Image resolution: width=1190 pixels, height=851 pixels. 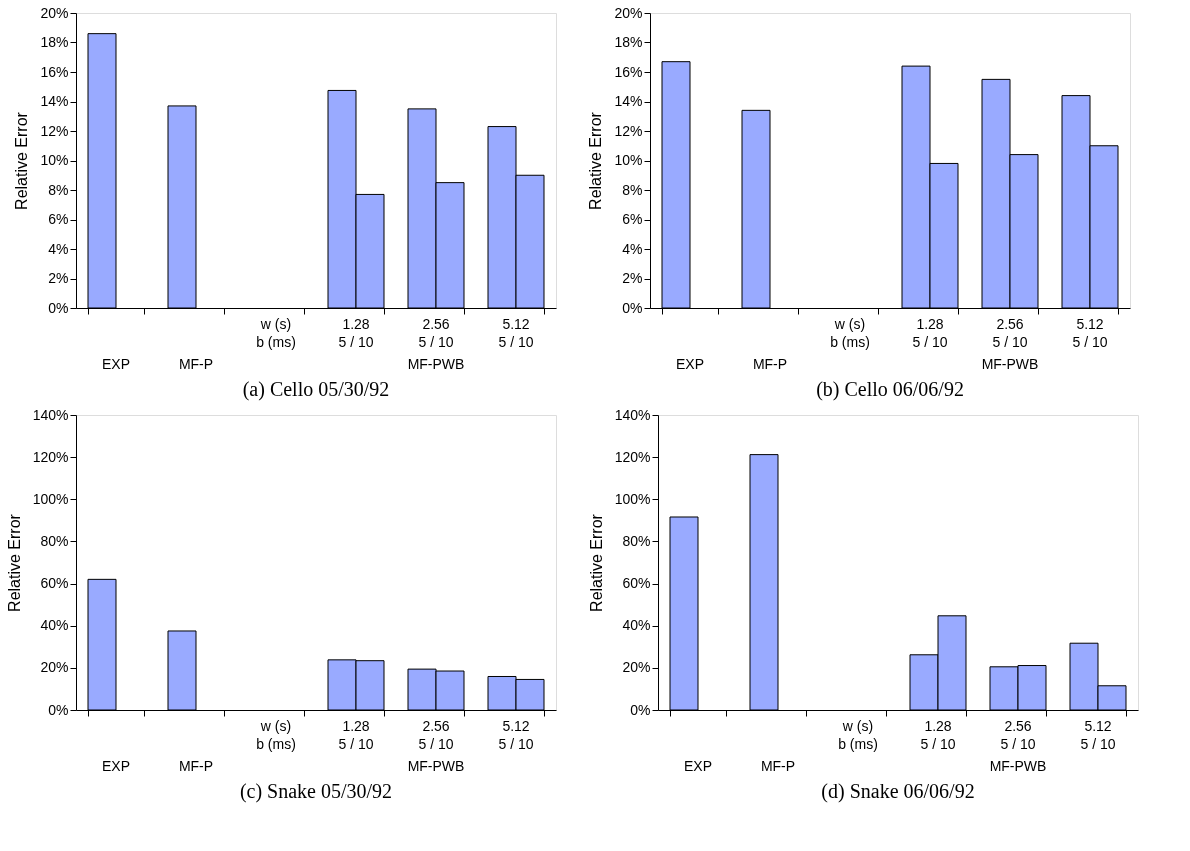 I want to click on text: (d) Snake 06/06/92, so click(x=898, y=791).